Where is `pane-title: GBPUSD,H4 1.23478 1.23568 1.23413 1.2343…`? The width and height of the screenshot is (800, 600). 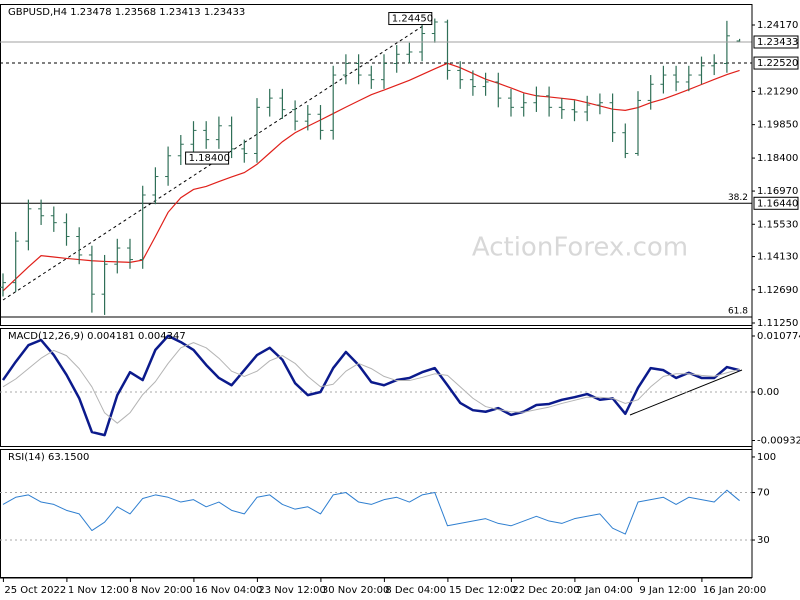 pane-title: GBPUSD,H4 1.23478 1.23568 1.23413 1.2343… is located at coordinates (126, 12).